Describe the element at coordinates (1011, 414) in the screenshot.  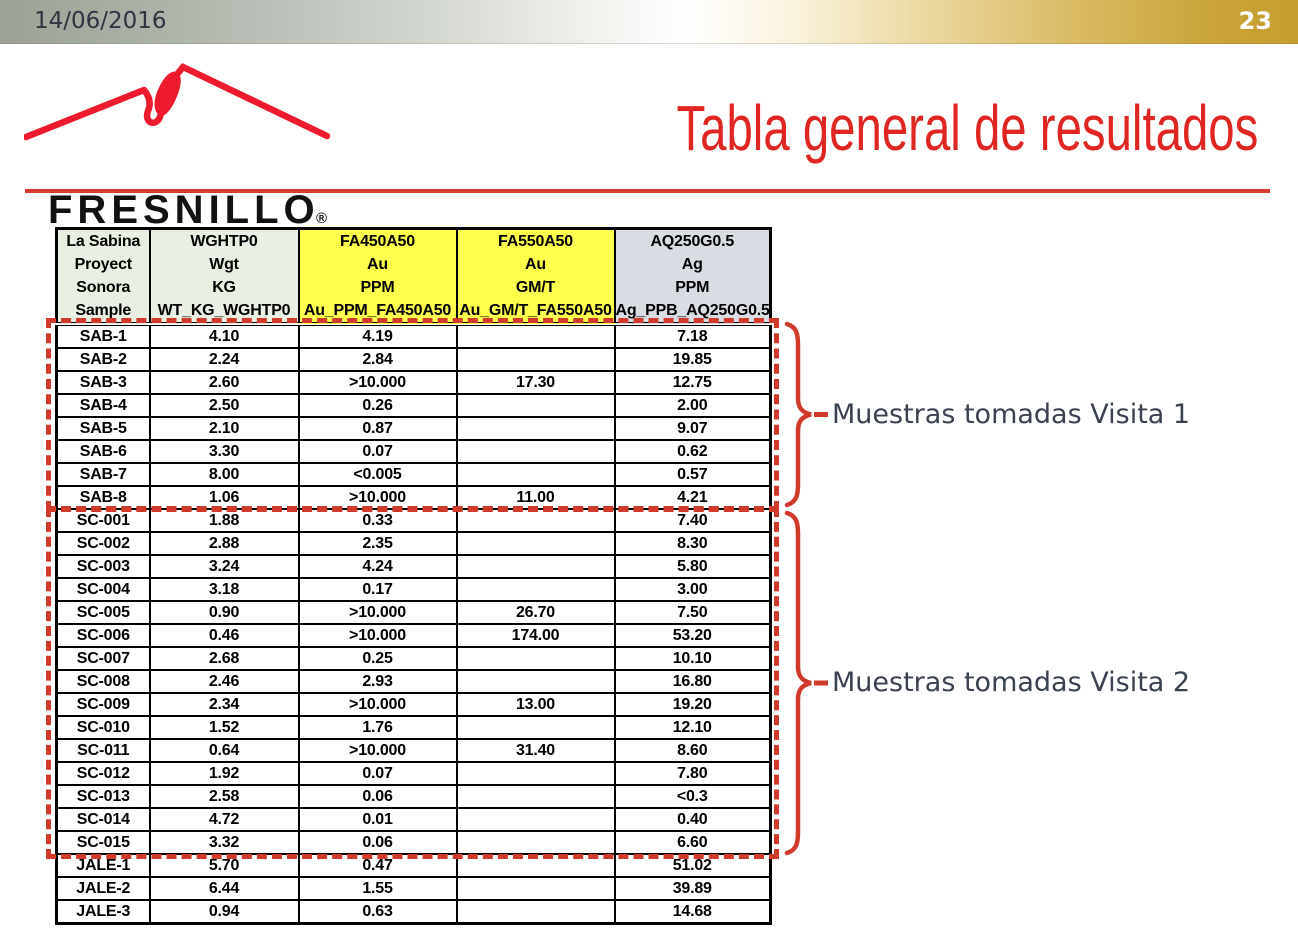
I see `visita1-label: Muestras tomadas Visita 1` at that location.